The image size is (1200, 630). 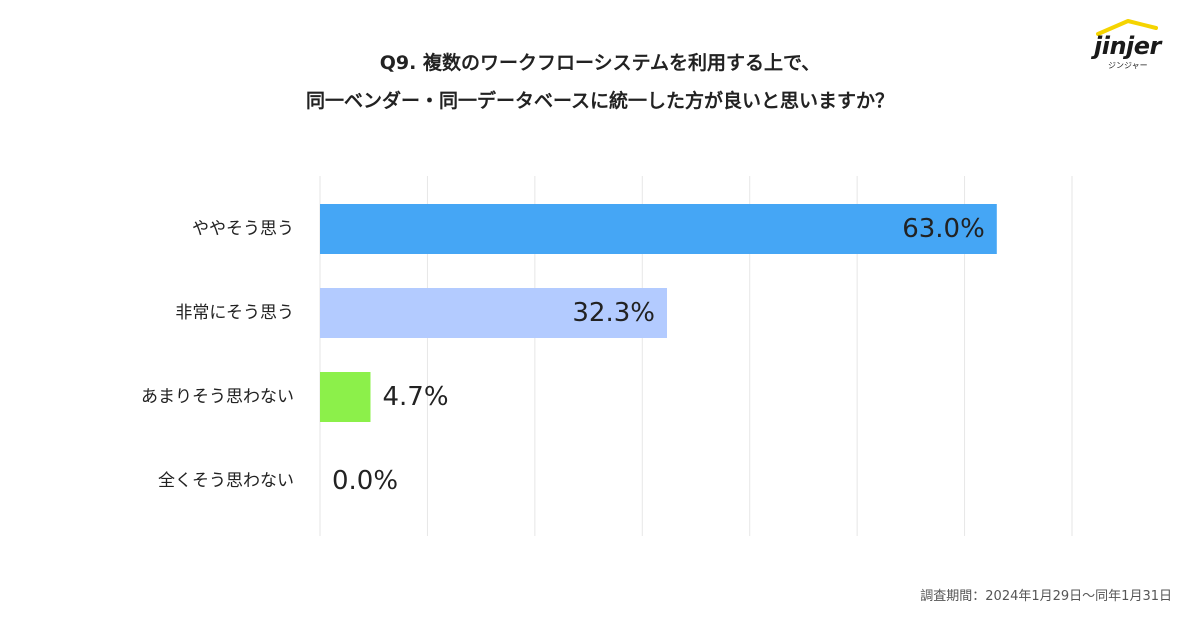 I want to click on brand-logo: jinjer ジンジャー, so click(x=1131, y=46).